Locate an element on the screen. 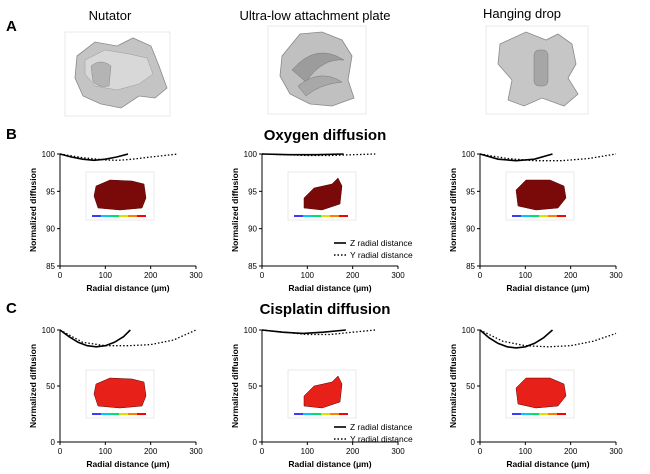 This screenshot has height=474, width=650. legend-oxygen: Z radial distance Y radial distance is located at coordinates (373, 249).